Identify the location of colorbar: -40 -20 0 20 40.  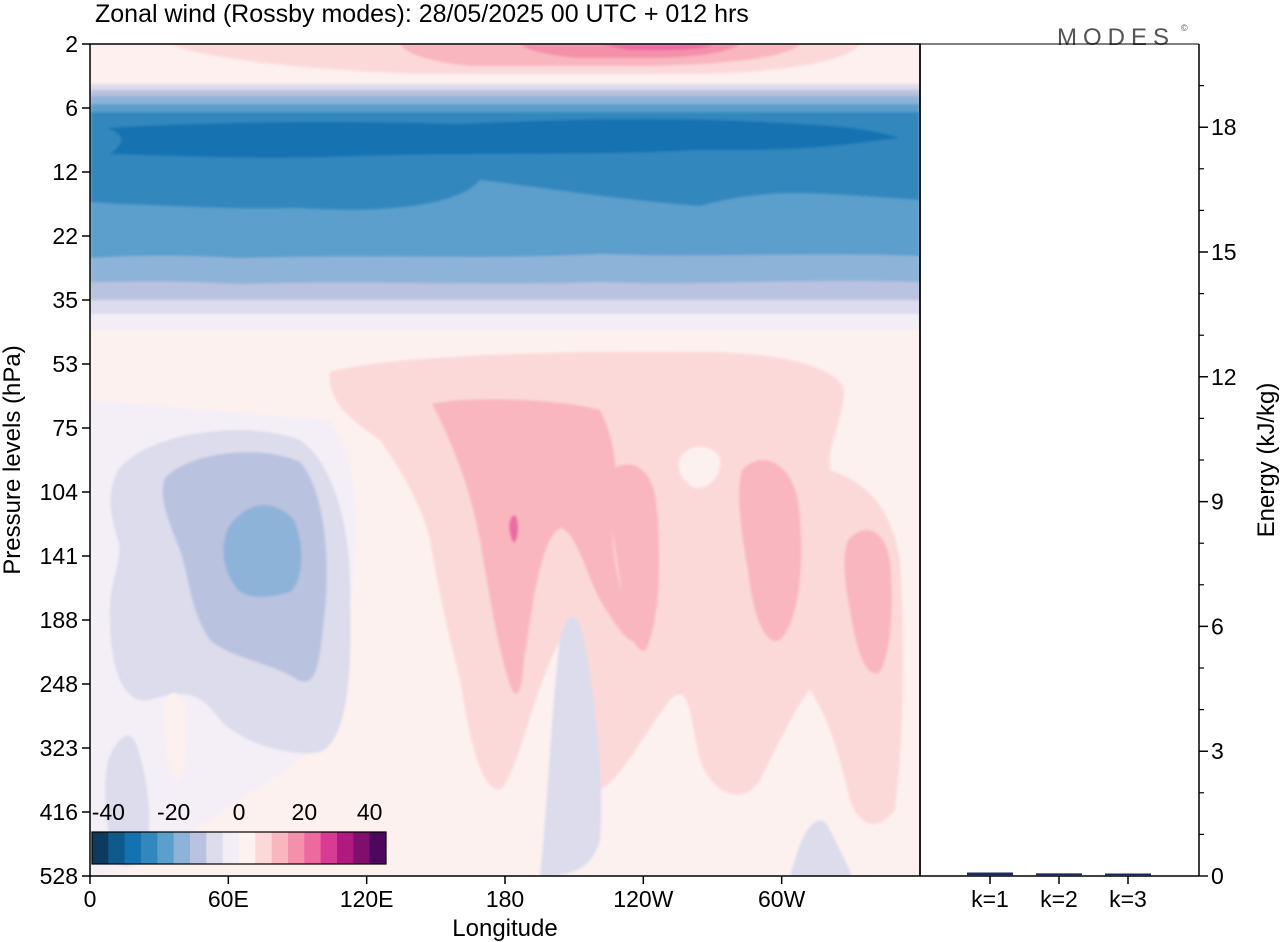
(239, 832).